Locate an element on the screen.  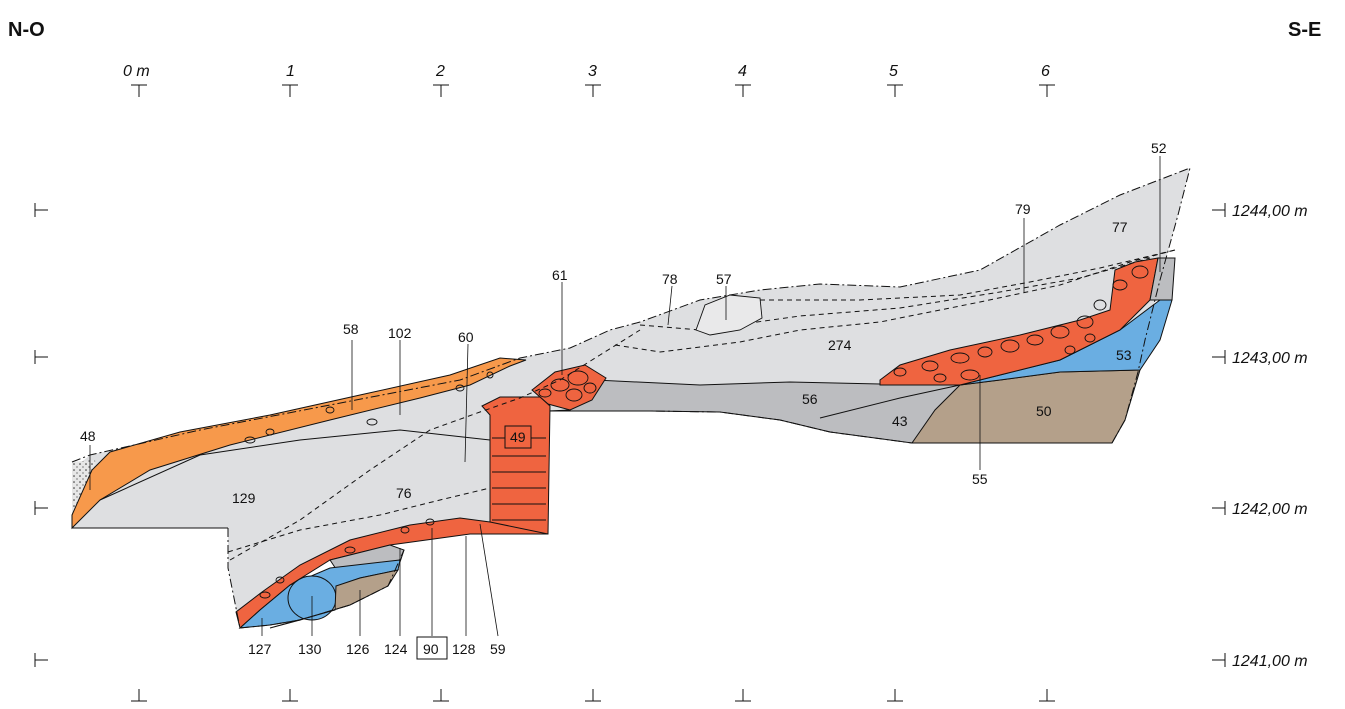
x-tick-label-0: 0 m is located at coordinates (136, 71).